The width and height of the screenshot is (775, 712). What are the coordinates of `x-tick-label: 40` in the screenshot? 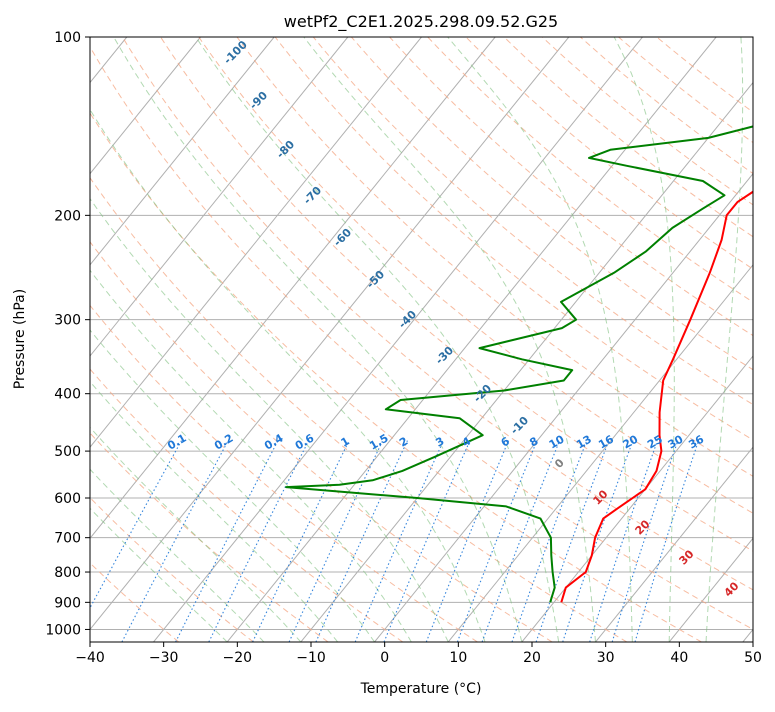 It's located at (679, 658).